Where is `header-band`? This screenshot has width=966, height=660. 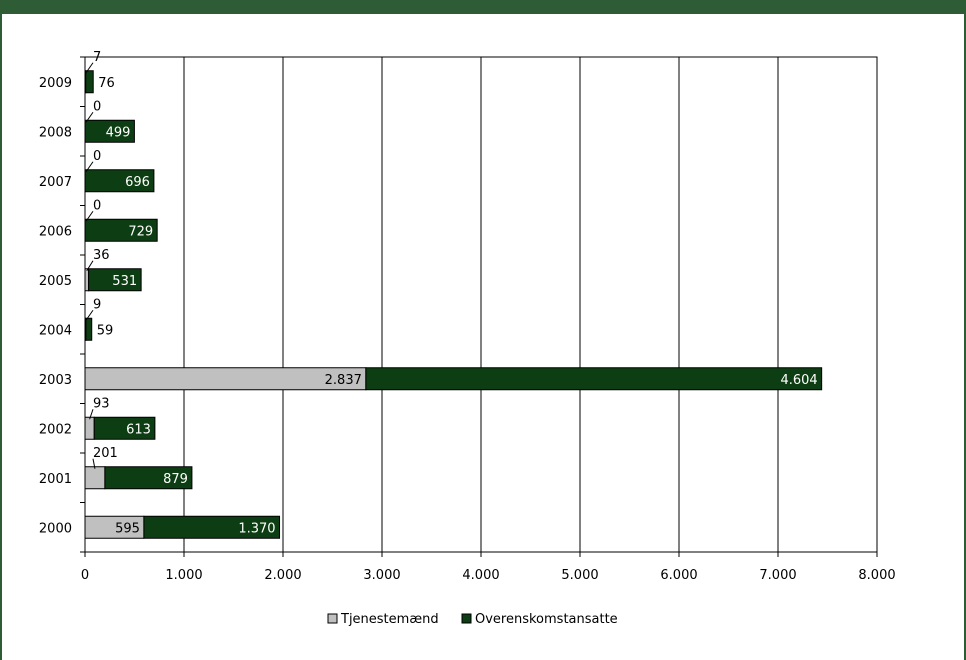 header-band is located at coordinates (483, 7).